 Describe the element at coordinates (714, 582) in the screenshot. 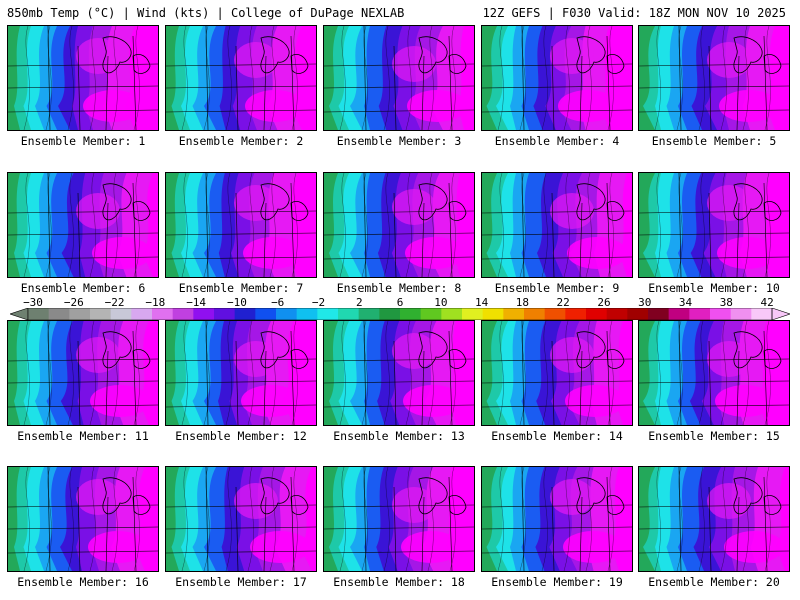

I see `ensemble-member-label: Ensemble Member: 20` at that location.